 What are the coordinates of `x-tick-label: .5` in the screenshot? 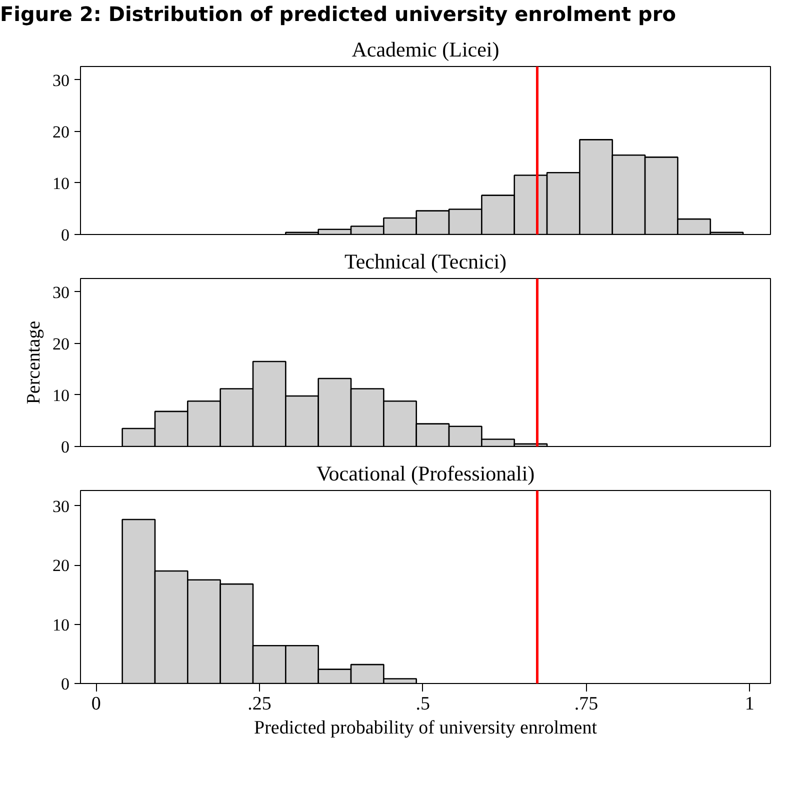 It's located at (423, 704).